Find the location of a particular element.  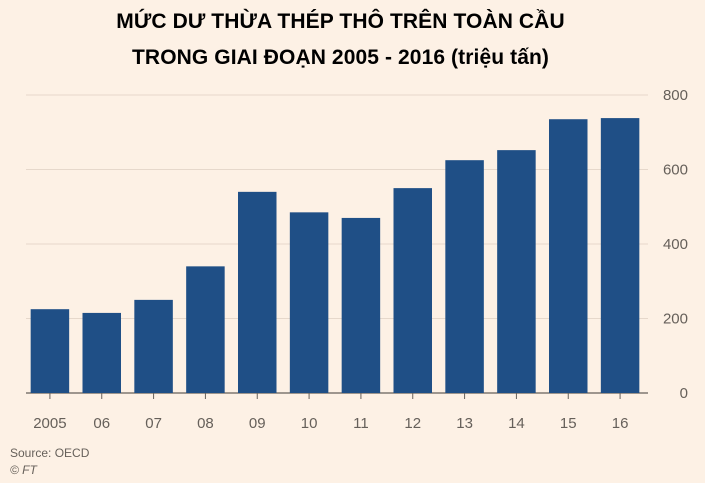

x-tick-label: 13 is located at coordinates (464, 423).